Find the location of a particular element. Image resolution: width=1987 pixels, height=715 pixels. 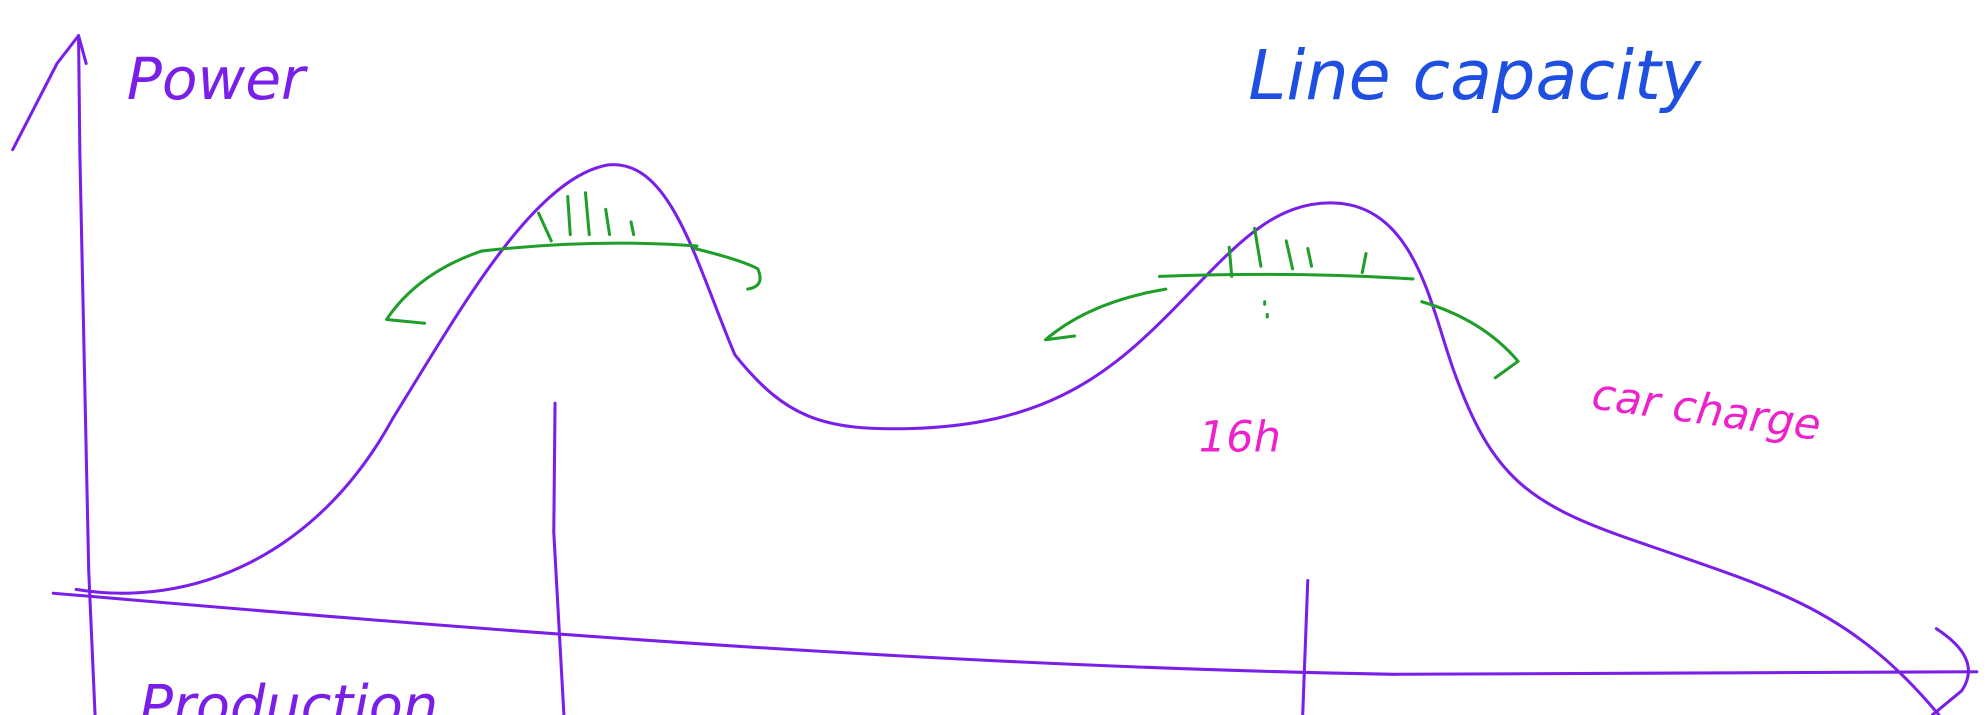

y-axis is located at coordinates (87, 374).